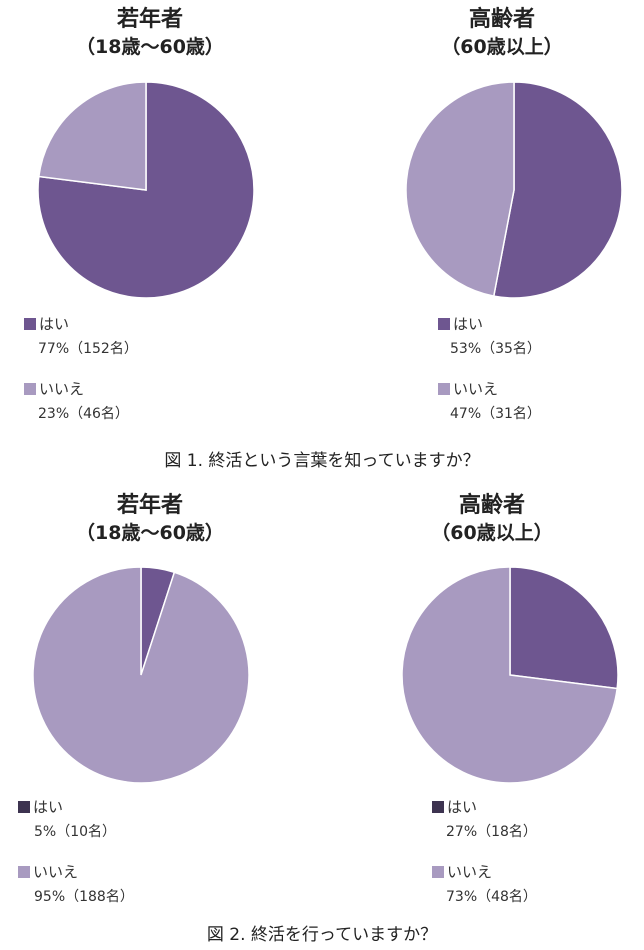  I want to click on legend-item-yes: はい 77%（152名）, so click(81, 336).